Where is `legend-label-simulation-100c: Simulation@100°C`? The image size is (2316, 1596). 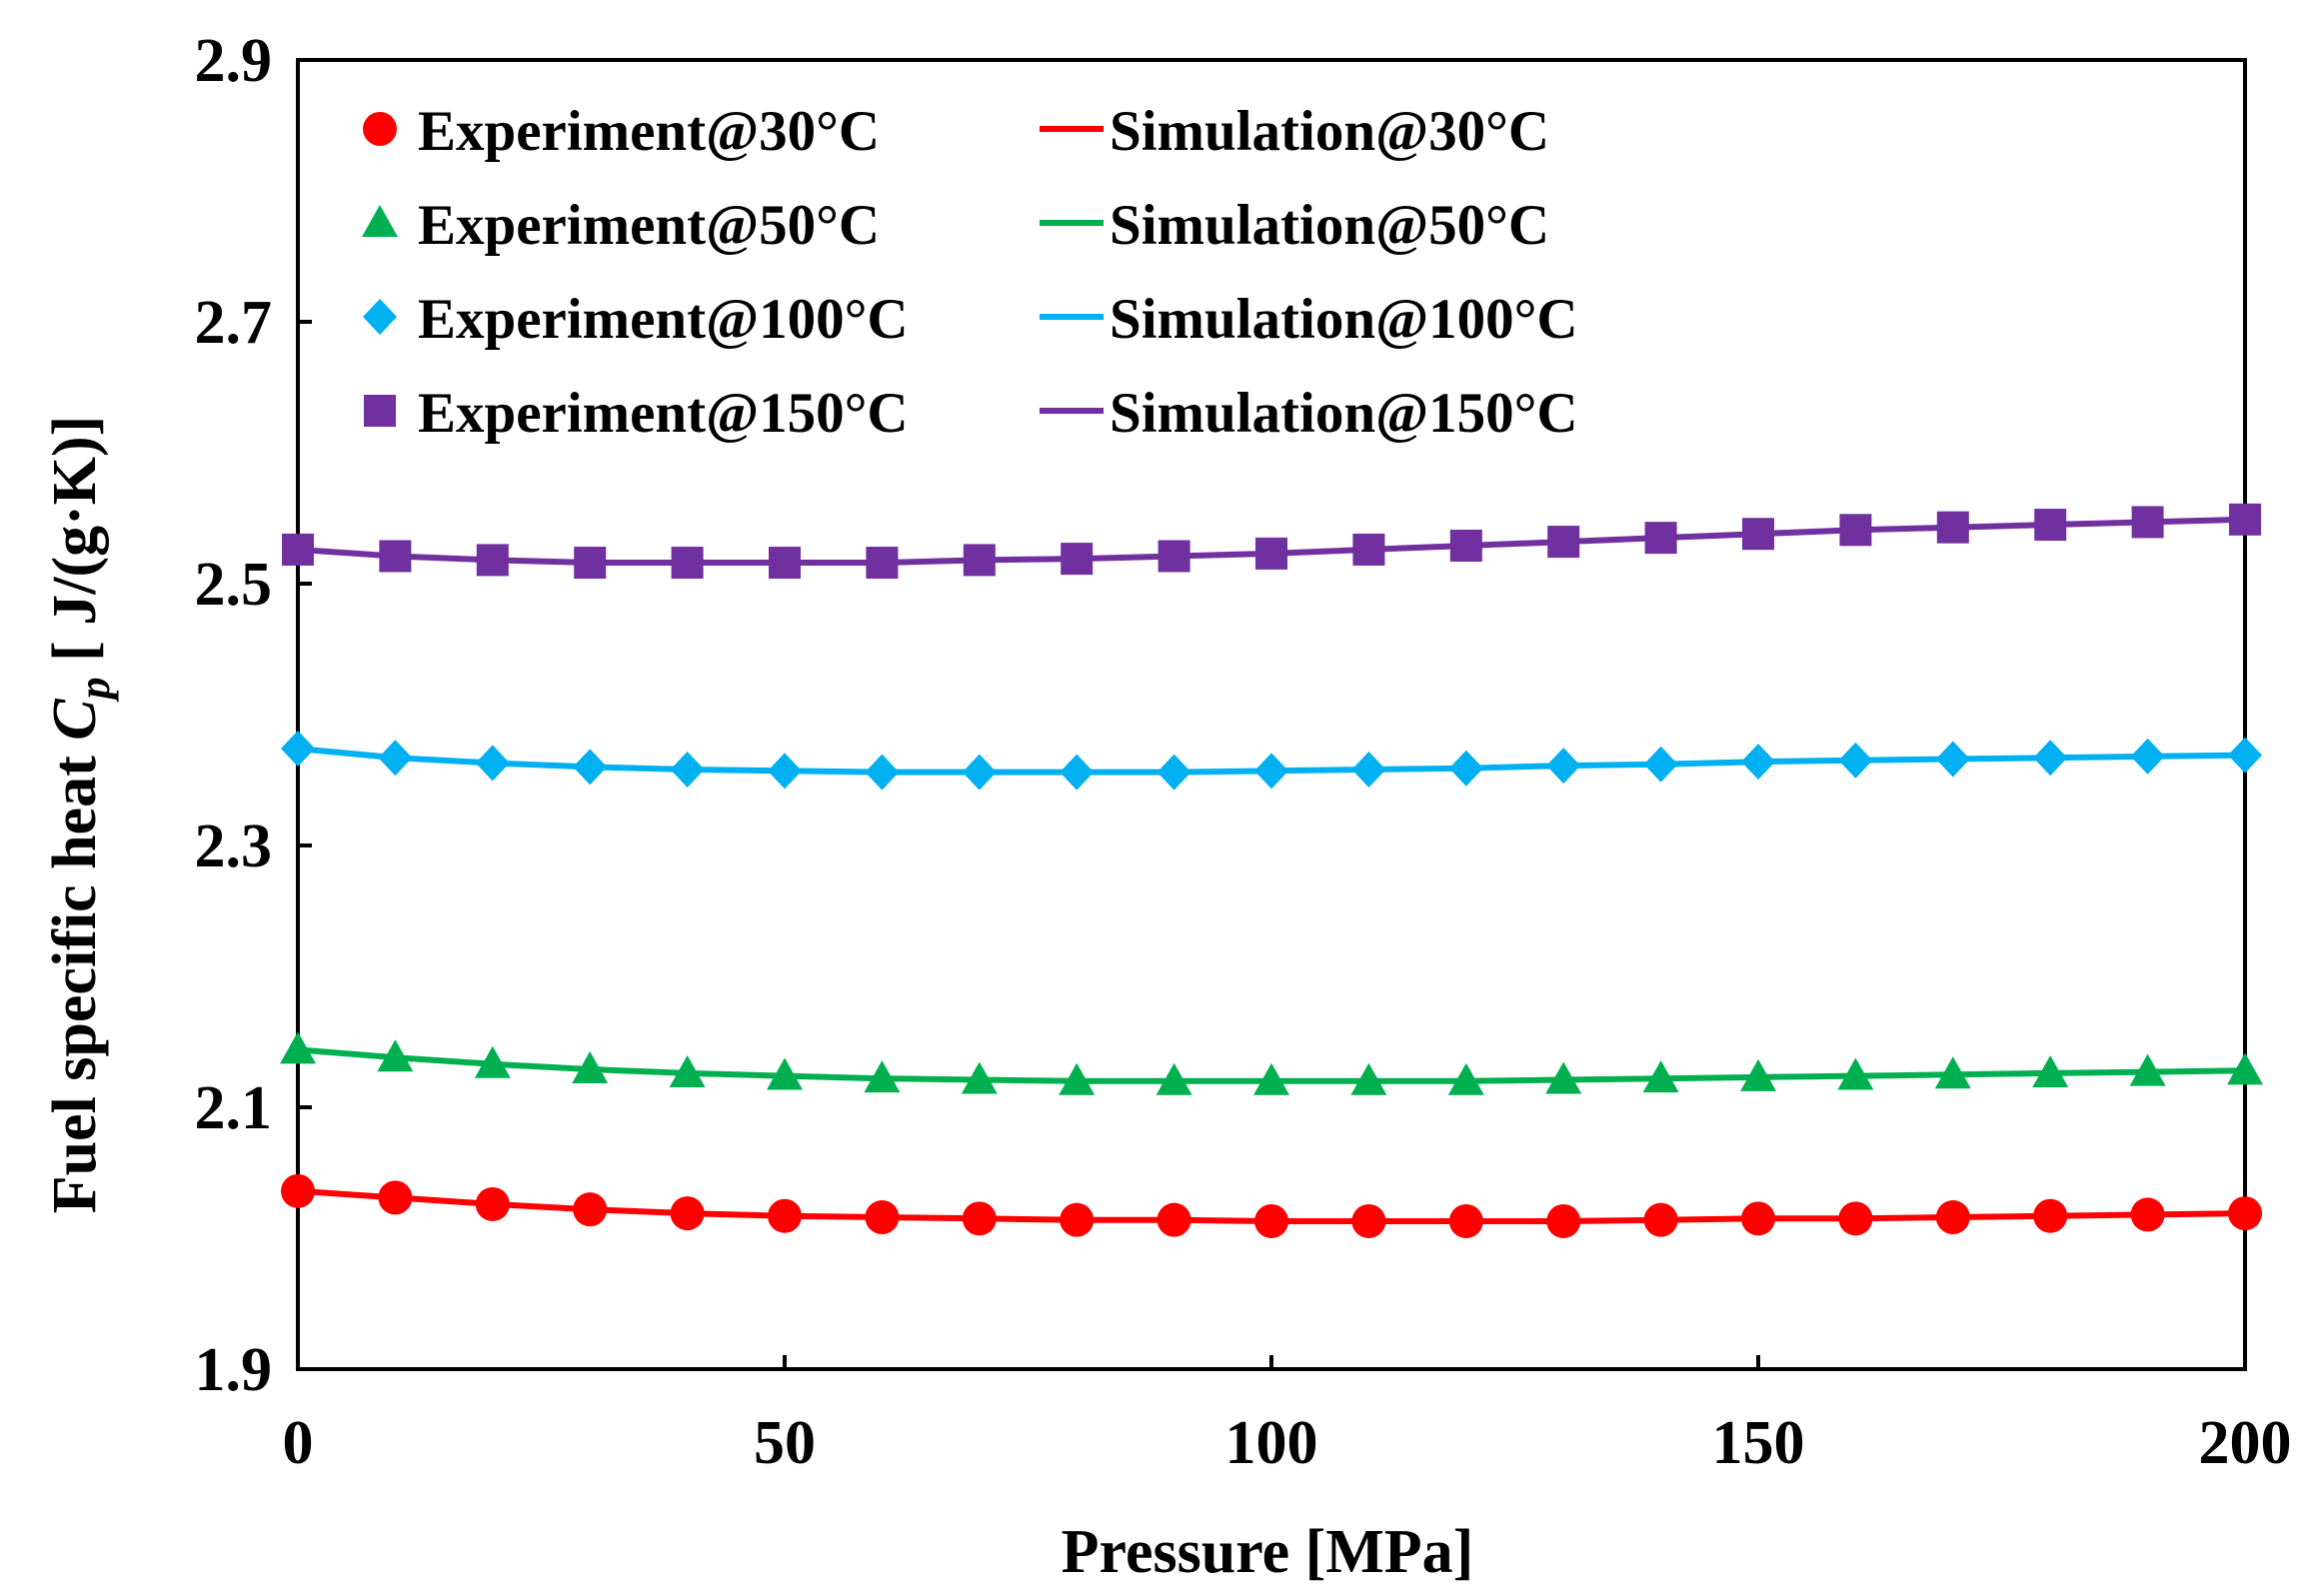 legend-label-simulation-100c: Simulation@100°C is located at coordinates (1344, 319).